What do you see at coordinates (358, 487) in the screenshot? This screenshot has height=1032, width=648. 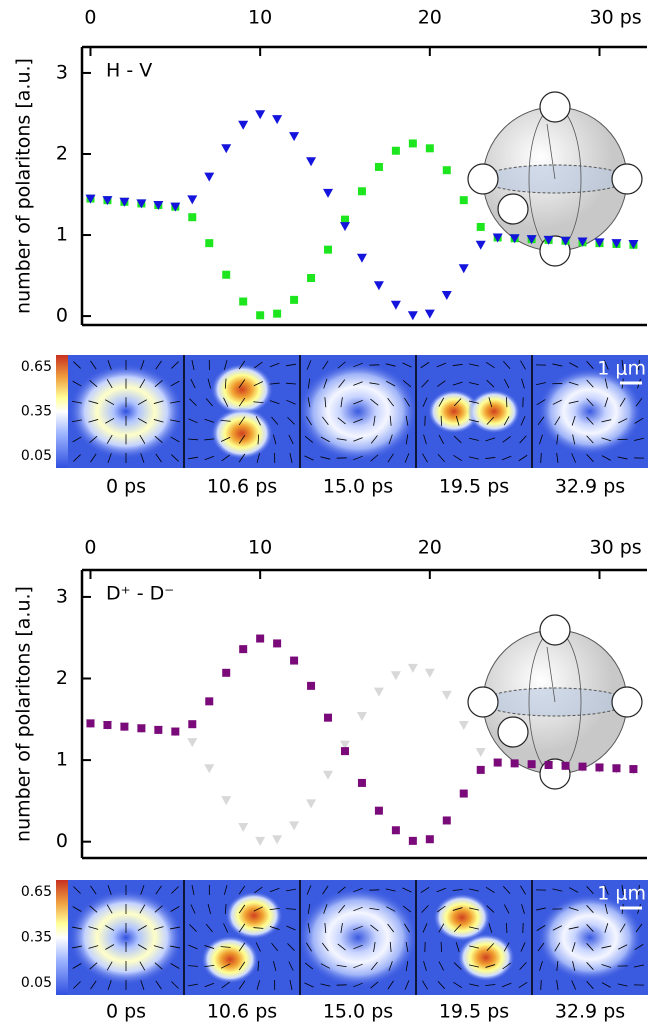 I see `time-label: 15.0 ps` at bounding box center [358, 487].